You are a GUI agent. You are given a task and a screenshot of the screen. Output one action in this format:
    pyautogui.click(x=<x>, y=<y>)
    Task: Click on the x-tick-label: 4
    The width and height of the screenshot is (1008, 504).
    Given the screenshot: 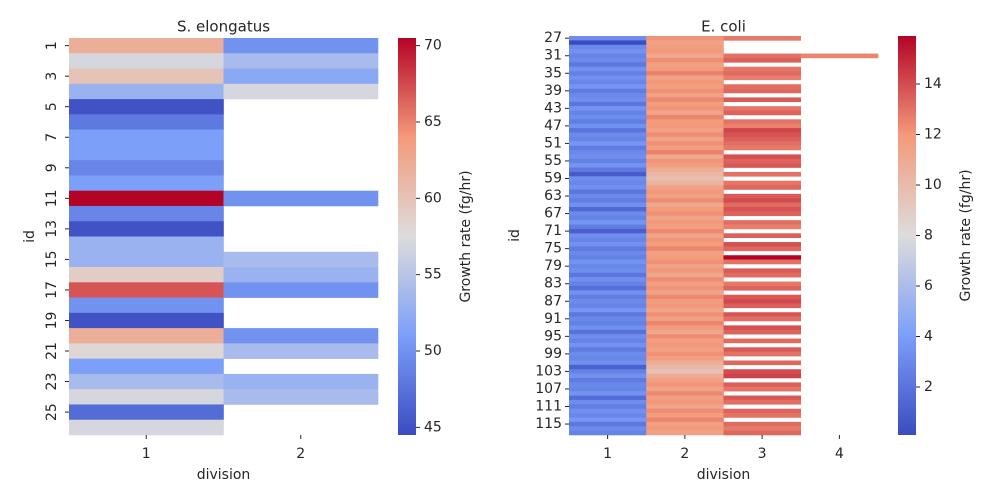 What is the action you would take?
    pyautogui.click(x=839, y=454)
    